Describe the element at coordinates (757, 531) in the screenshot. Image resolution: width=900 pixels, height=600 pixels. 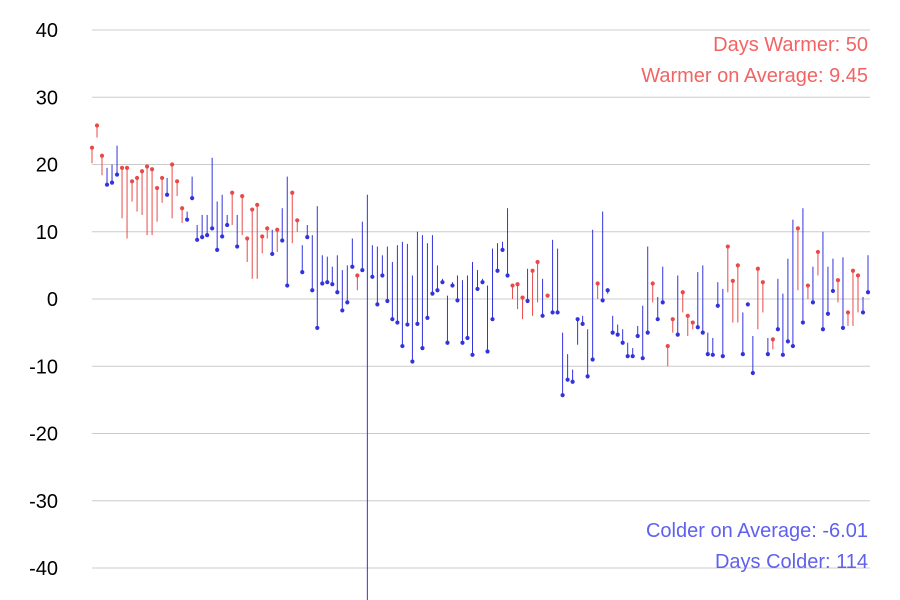
I see `colder-average-label: Colder on Average: -6.01` at that location.